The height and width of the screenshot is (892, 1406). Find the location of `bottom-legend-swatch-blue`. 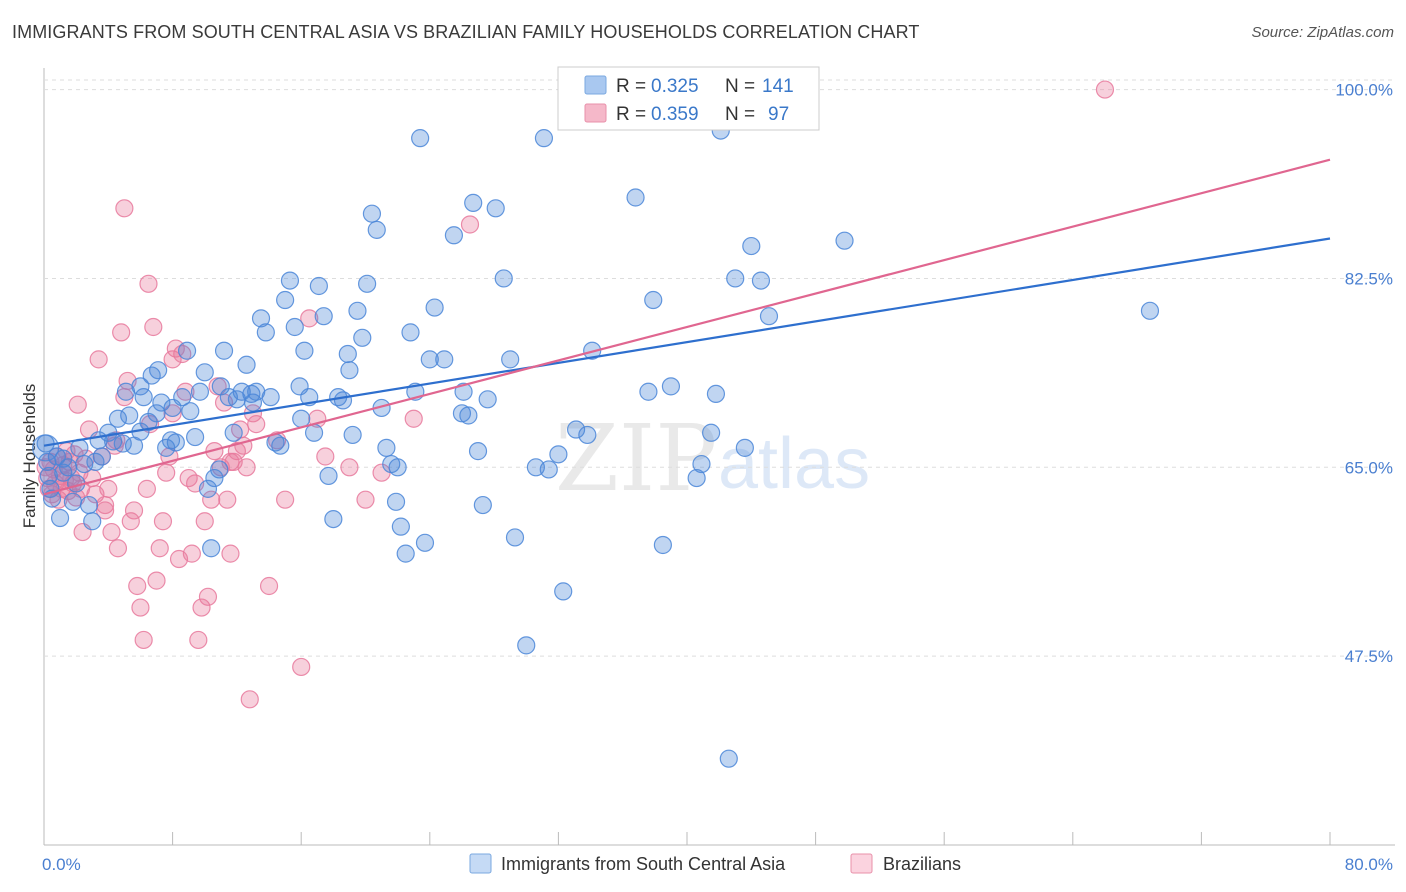

bottom-legend-swatch-blue is located at coordinates (480, 863).